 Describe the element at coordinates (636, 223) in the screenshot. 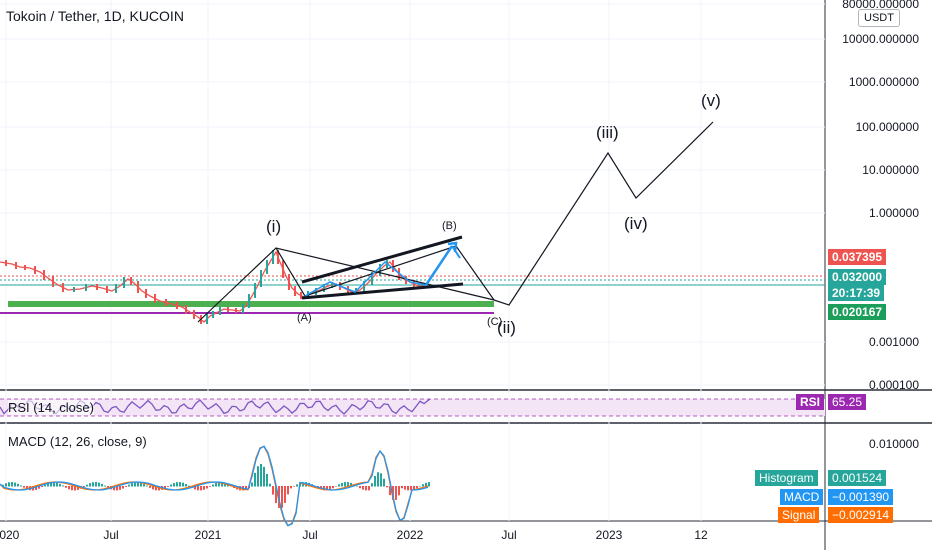

I see `wave-label-iv: (iv)` at that location.